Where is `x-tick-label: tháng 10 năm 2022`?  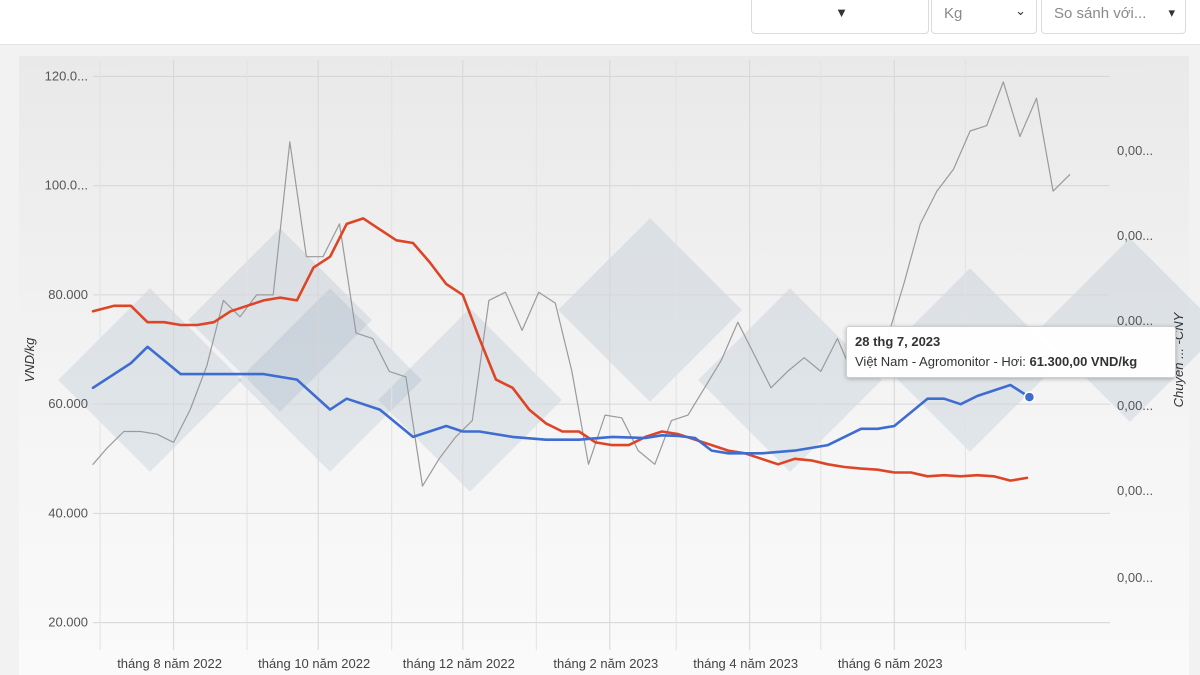
x-tick-label: tháng 10 năm 2022 is located at coordinates (314, 663).